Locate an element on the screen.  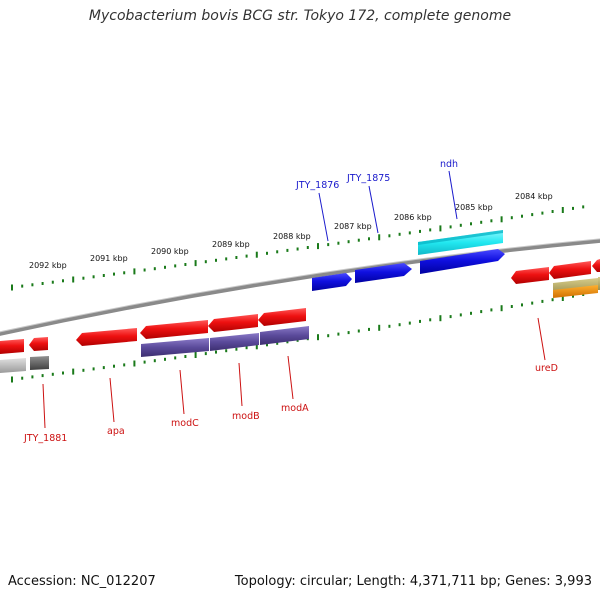
feature-bar-modb is located at coordinates (234, 342).